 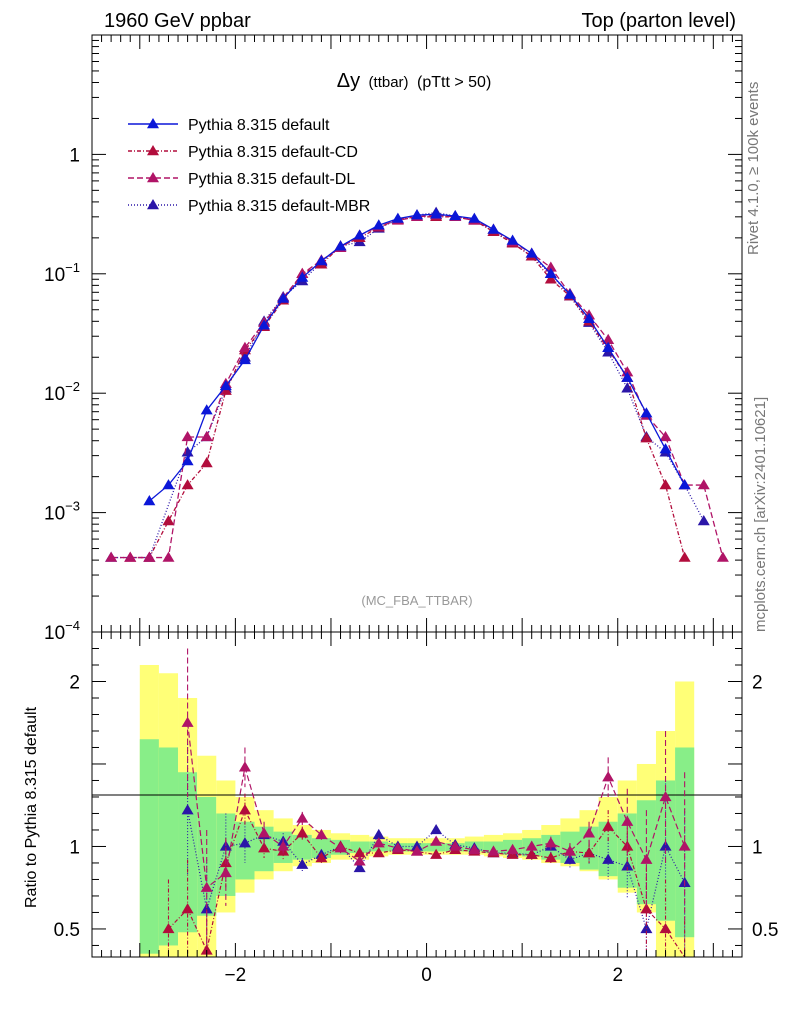 What do you see at coordinates (153, 204) in the screenshot?
I see `legend-marker` at bounding box center [153, 204].